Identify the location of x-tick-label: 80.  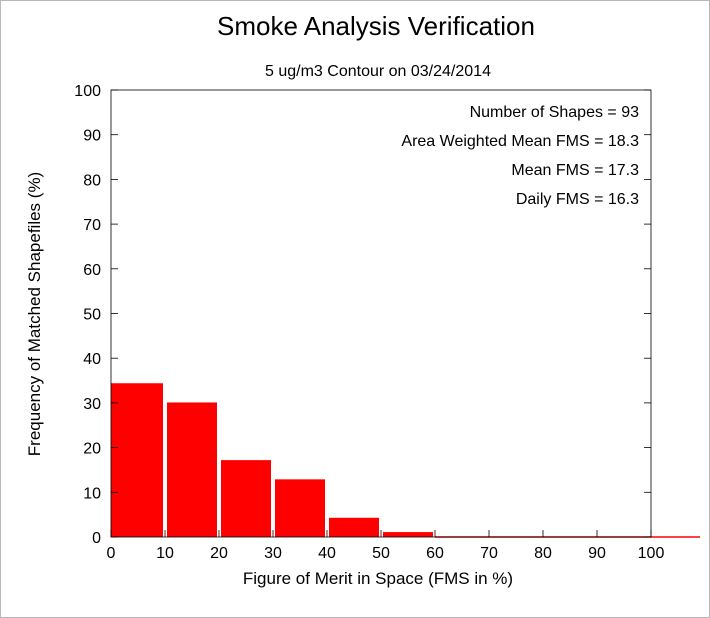
(543, 553).